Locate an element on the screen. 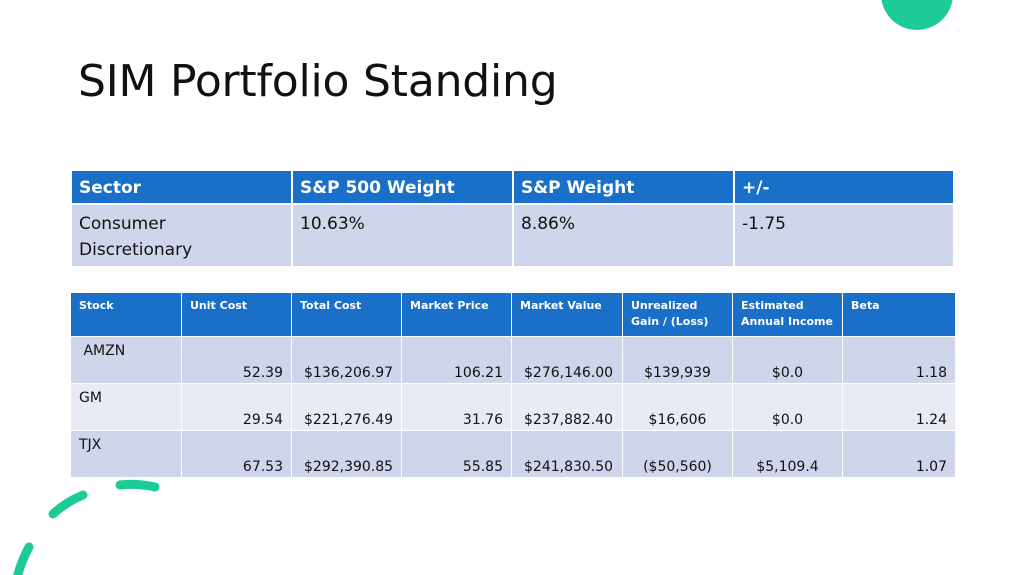 The image size is (1024, 575). sector-table-header-row: Sector S&P 500 Weight S&P Weight +/- is located at coordinates (512, 187).